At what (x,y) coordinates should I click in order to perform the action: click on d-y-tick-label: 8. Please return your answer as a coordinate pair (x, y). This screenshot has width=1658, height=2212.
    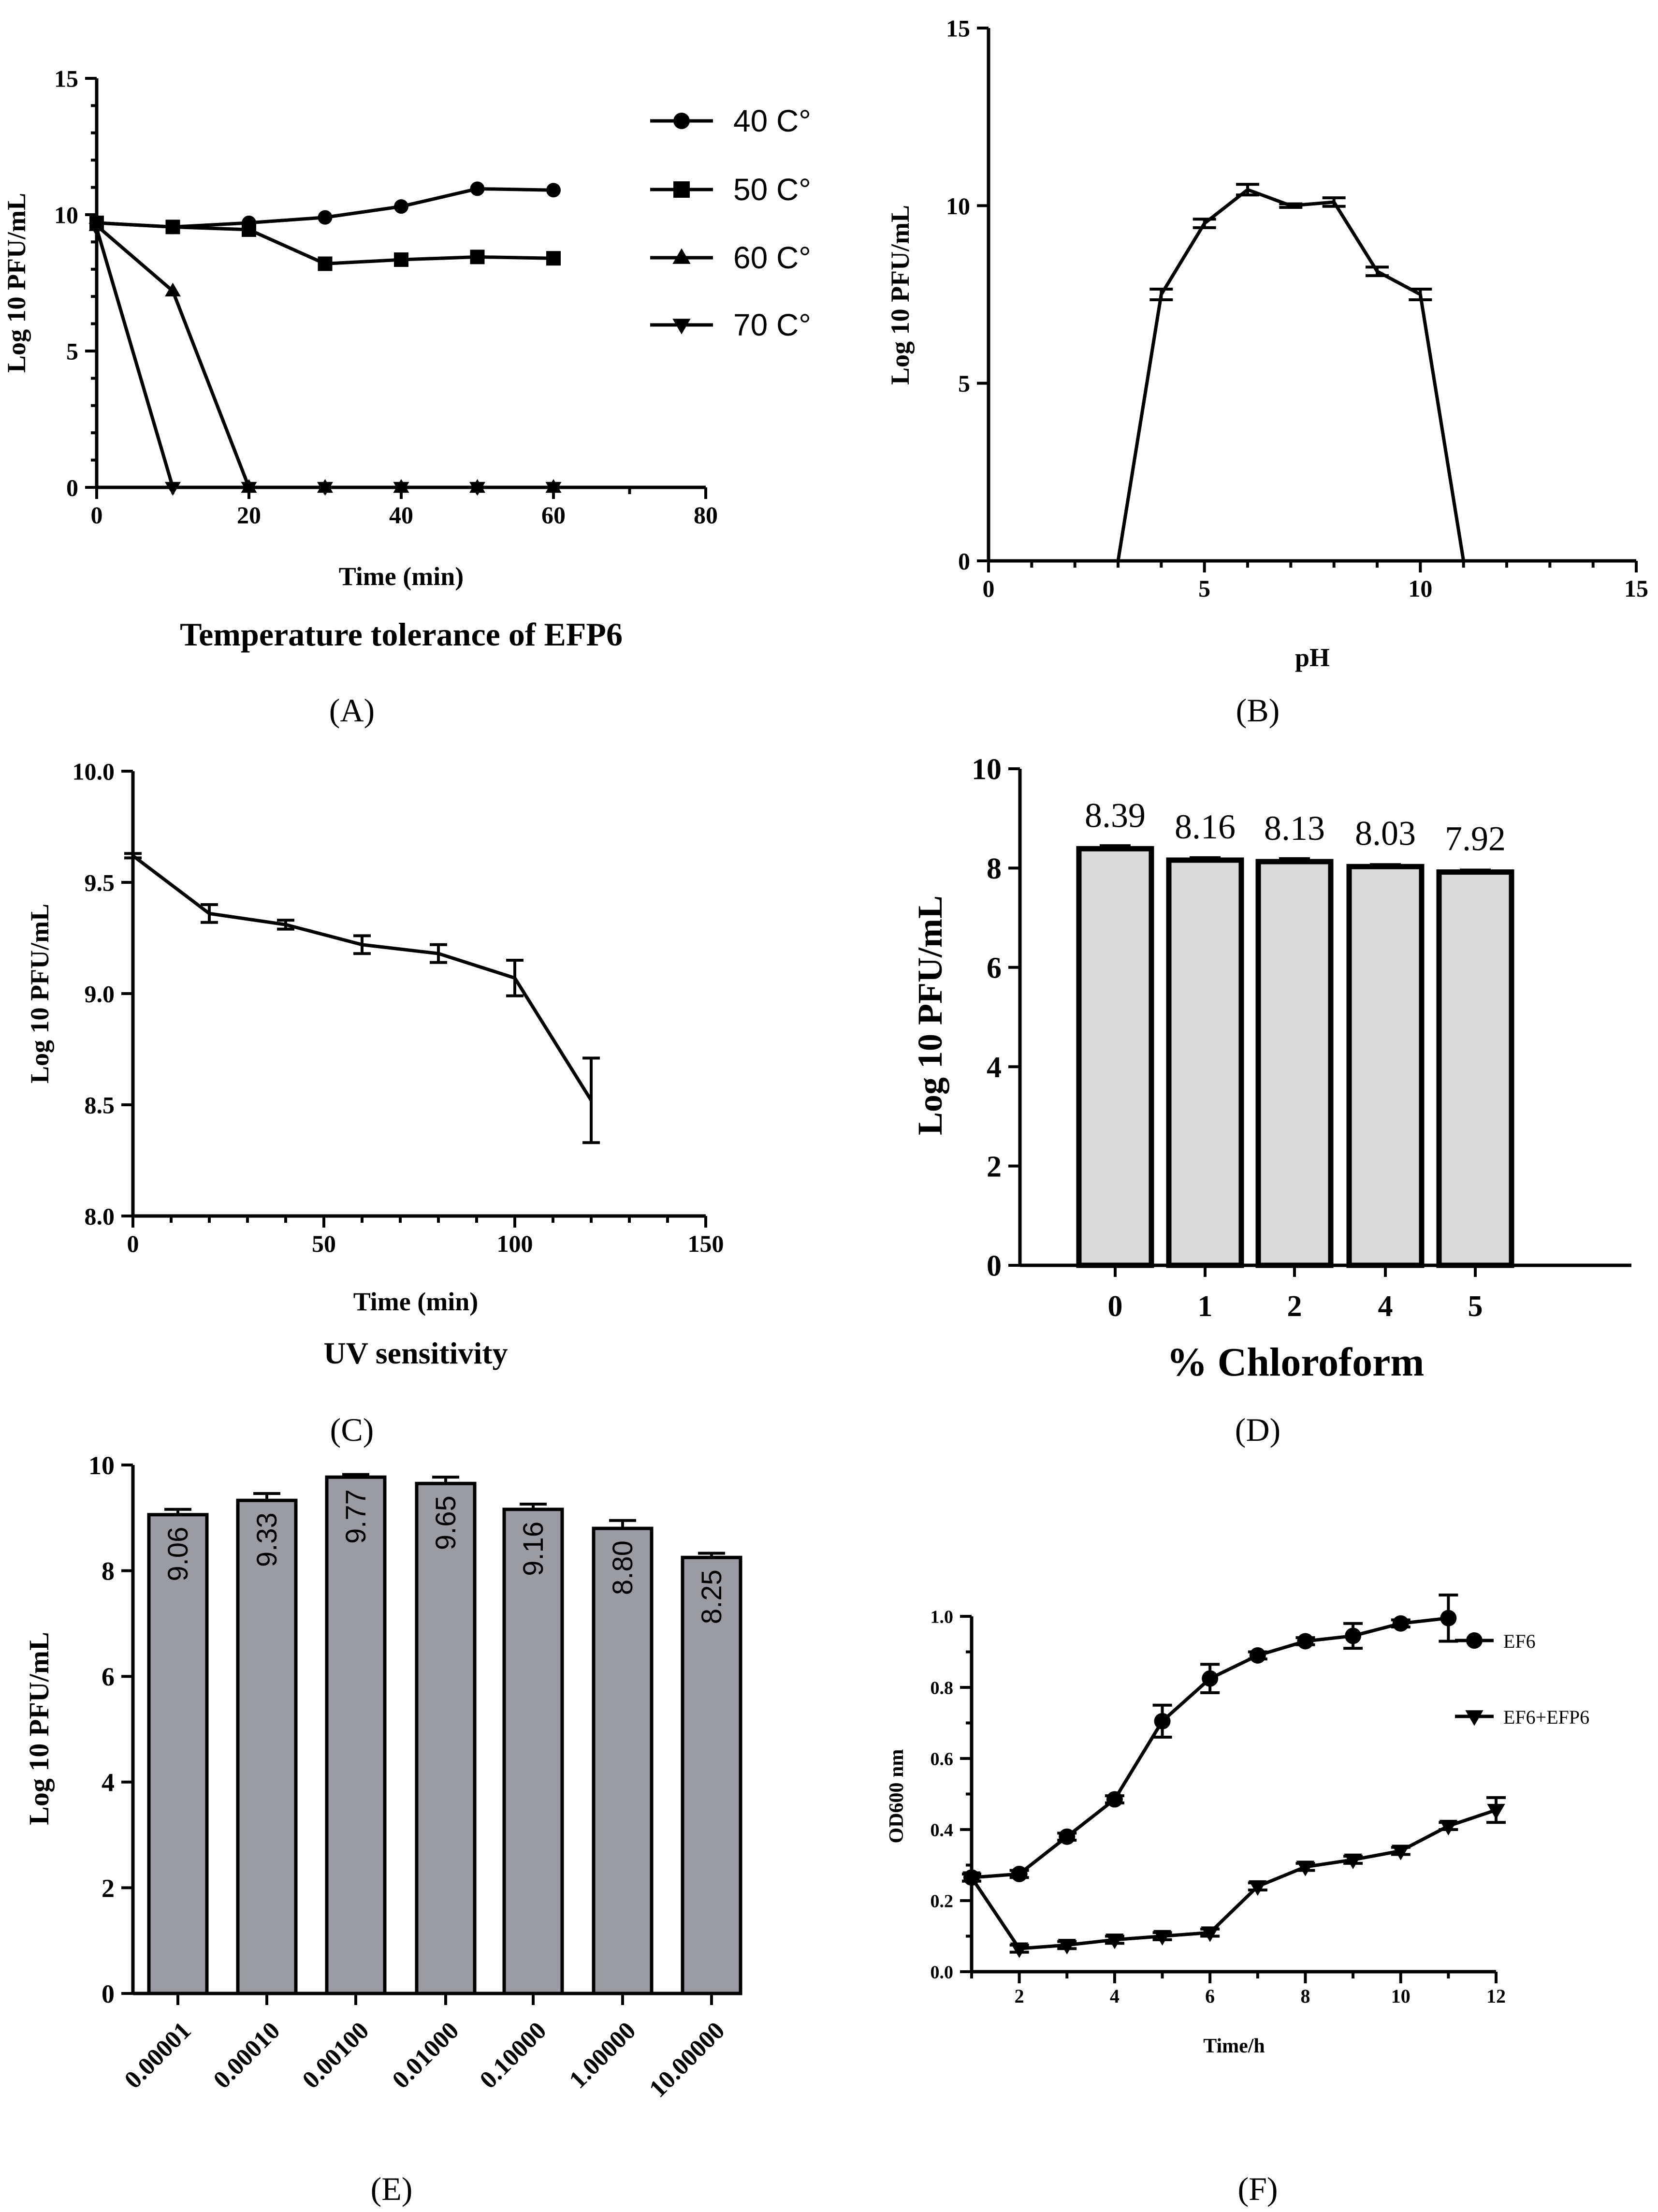
    Looking at the image, I should click on (994, 869).